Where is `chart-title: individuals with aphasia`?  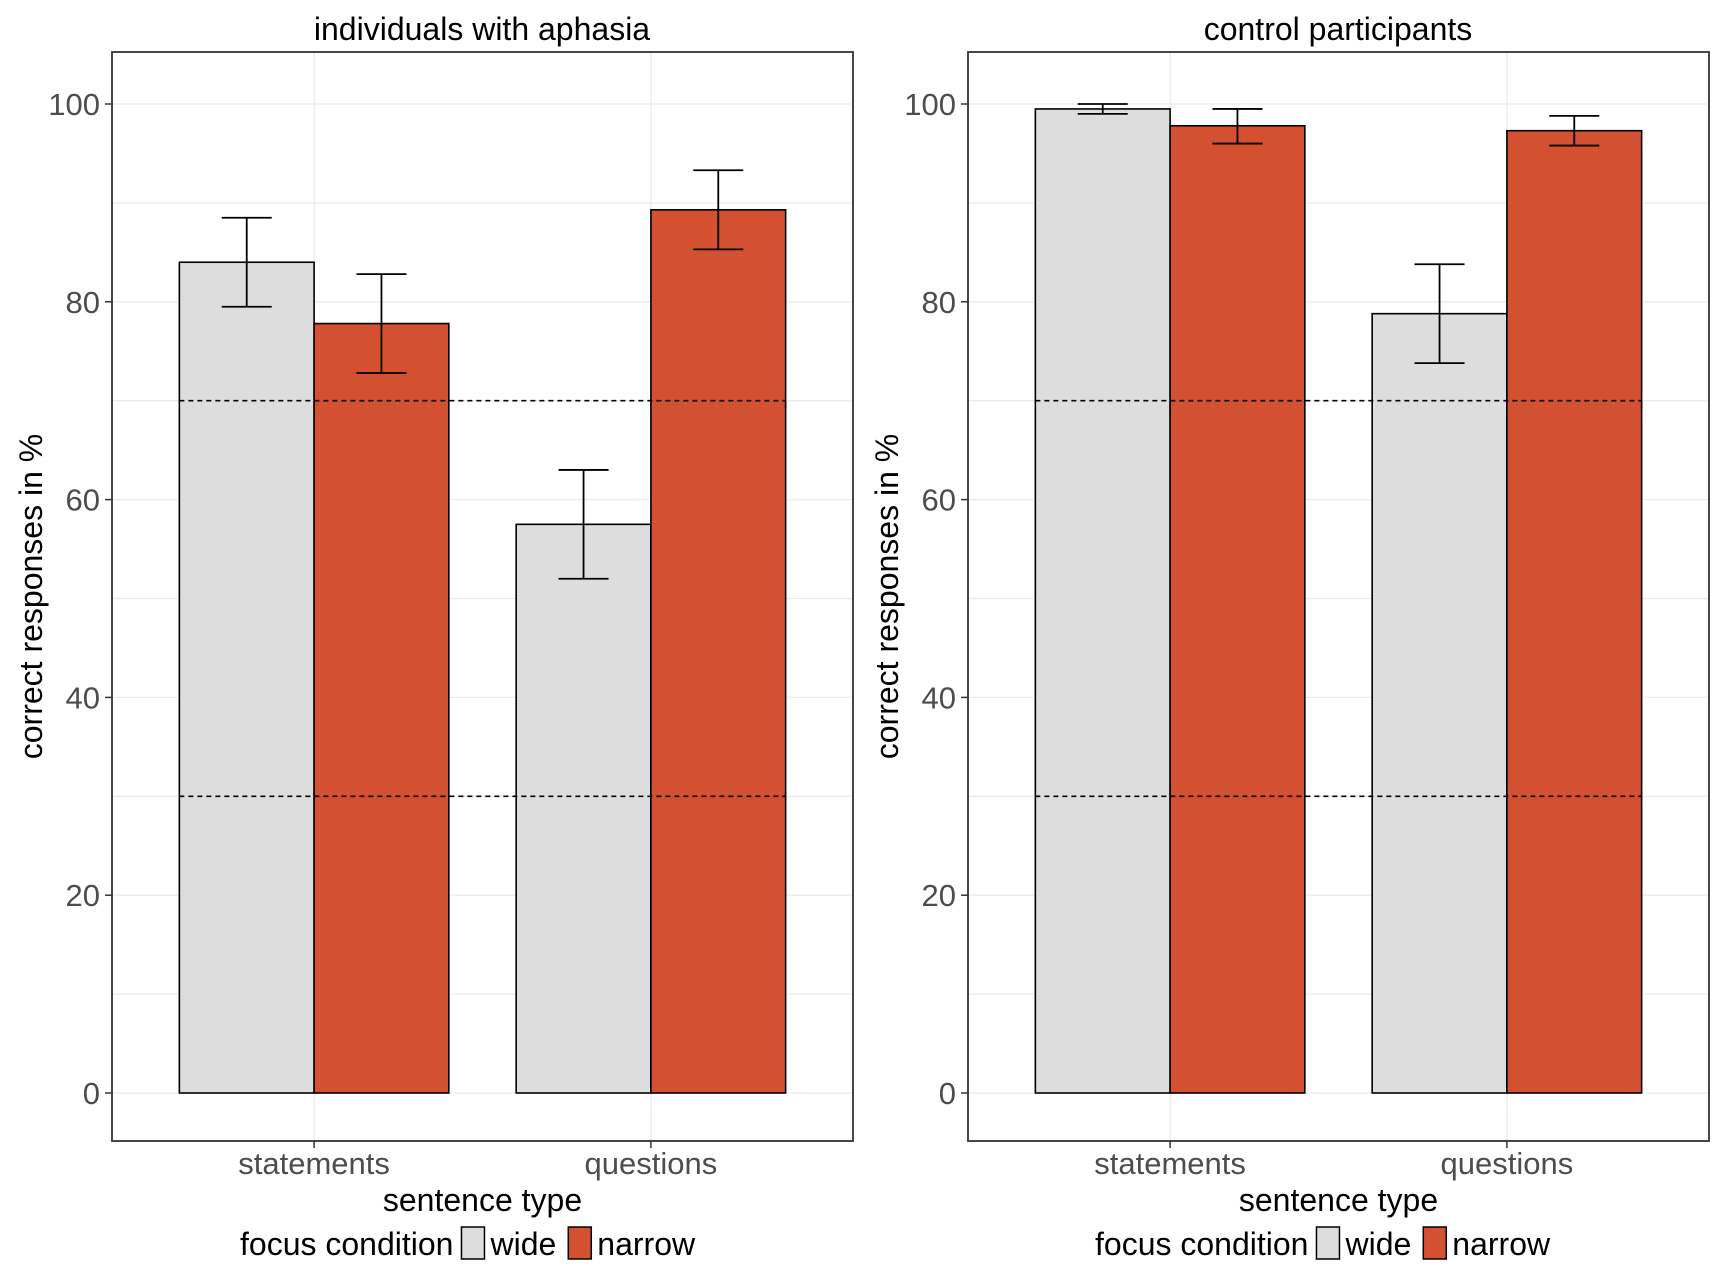 chart-title: individuals with aphasia is located at coordinates (482, 29).